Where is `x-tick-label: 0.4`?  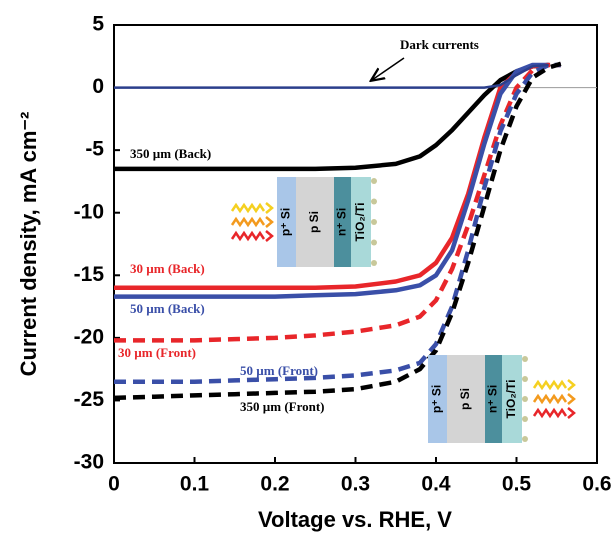
x-tick-label: 0.4 is located at coordinates (436, 484).